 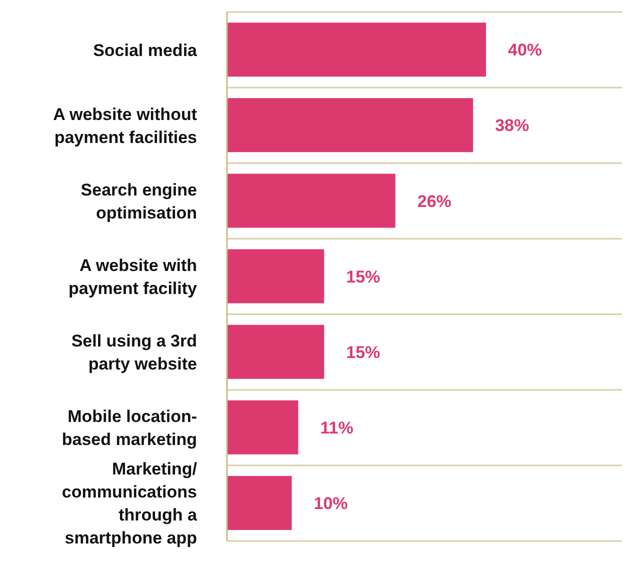 What do you see at coordinates (129, 427) in the screenshot?
I see `y-tick-label: Mobile location-based marketing` at bounding box center [129, 427].